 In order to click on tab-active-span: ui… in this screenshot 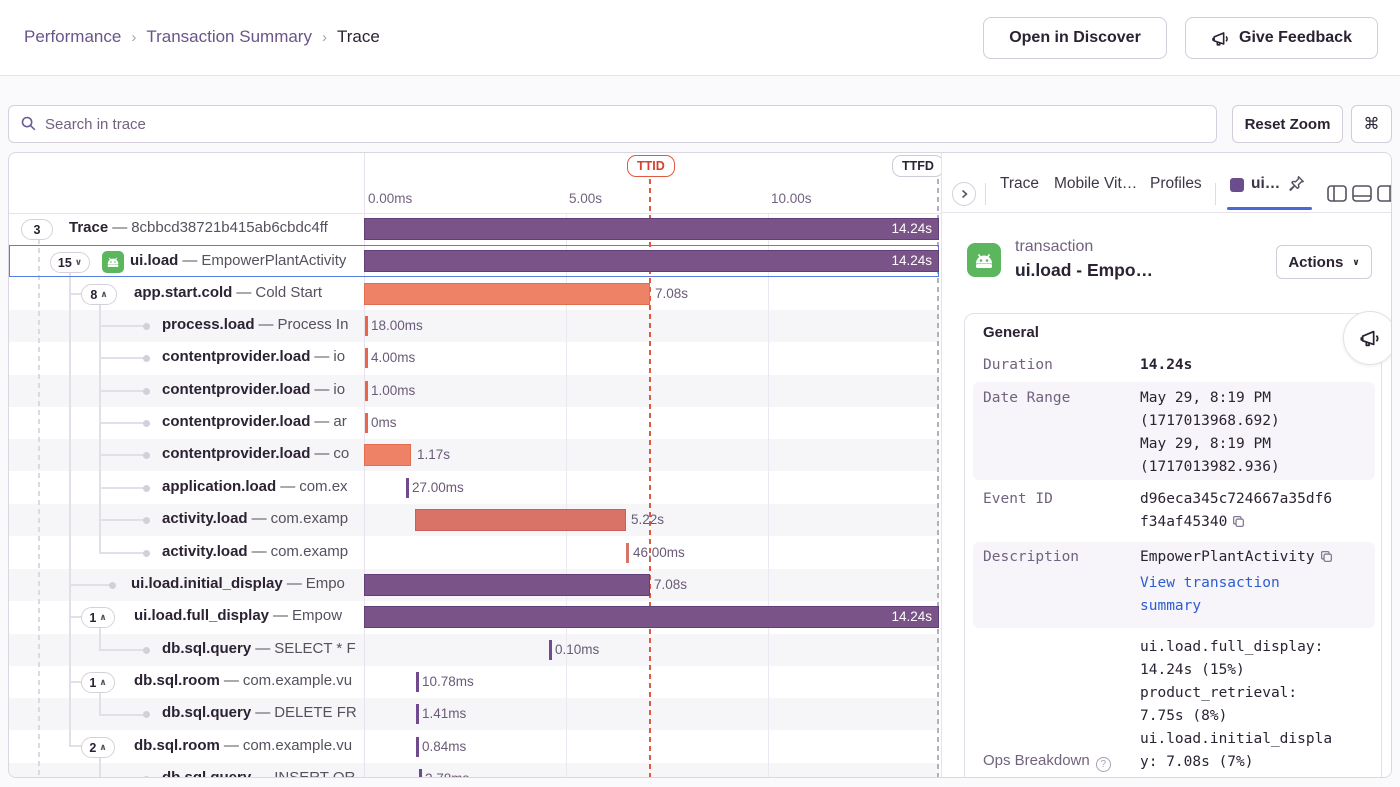, I will do `click(1266, 183)`.